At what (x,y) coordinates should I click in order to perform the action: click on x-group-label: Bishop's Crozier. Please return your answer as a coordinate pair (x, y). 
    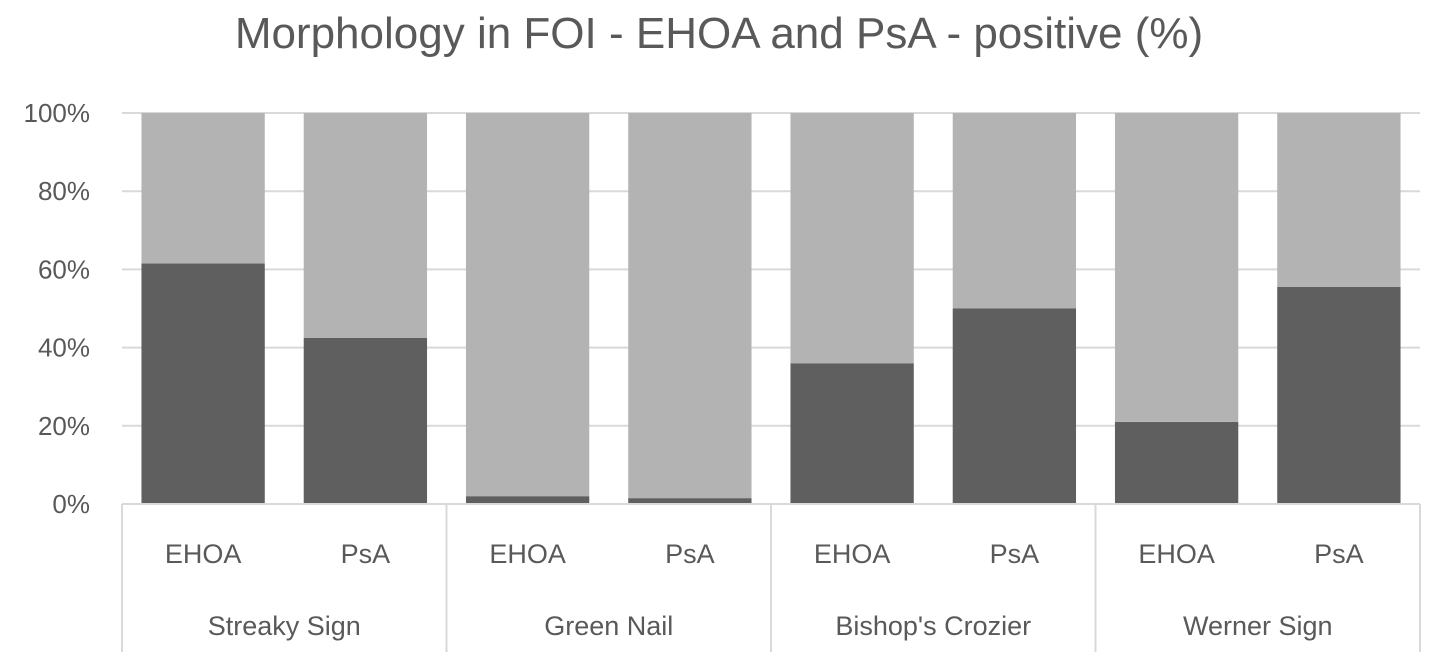
    Looking at the image, I should click on (933, 626).